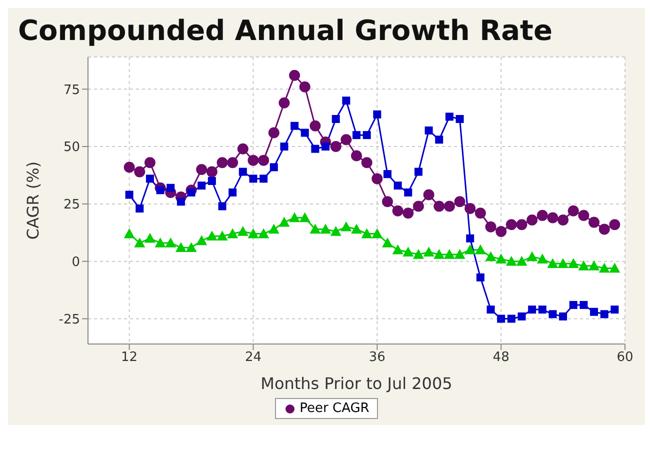  Describe the element at coordinates (625, 358) in the screenshot. I see `x-tick-label: 60` at that location.